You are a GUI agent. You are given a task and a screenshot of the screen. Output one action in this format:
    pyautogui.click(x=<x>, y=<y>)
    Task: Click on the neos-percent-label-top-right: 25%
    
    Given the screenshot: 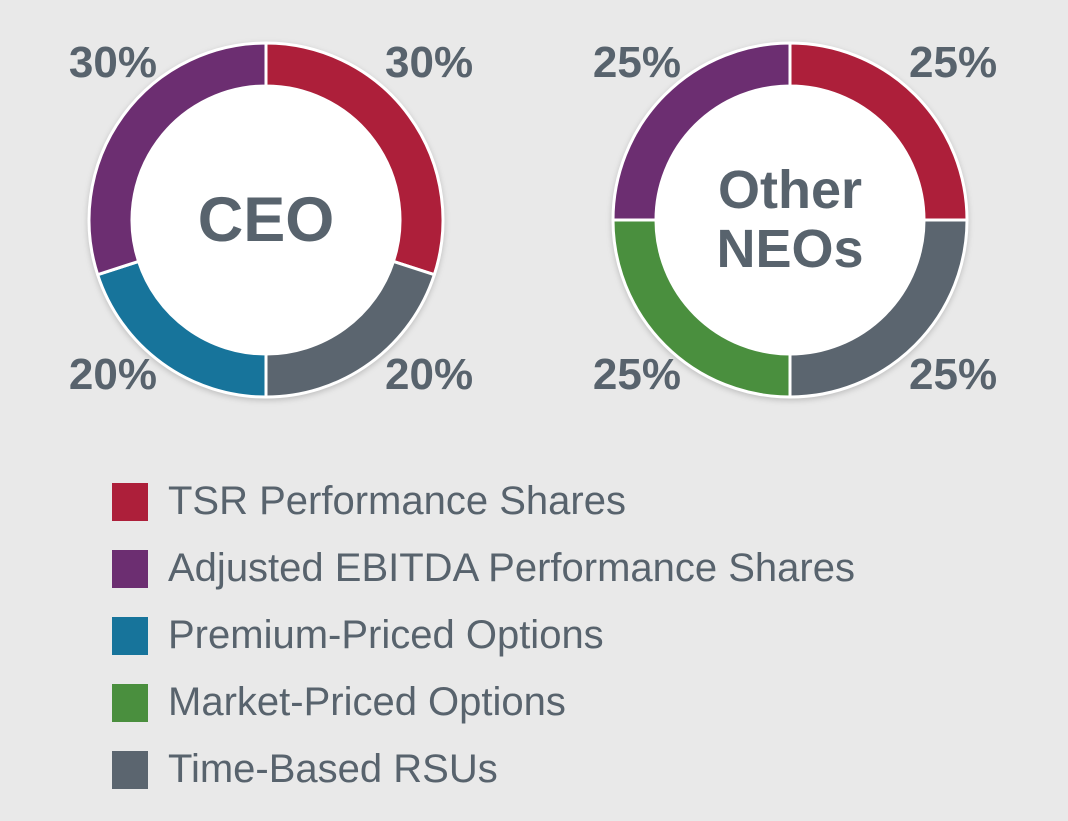 What is the action you would take?
    pyautogui.click(x=953, y=62)
    